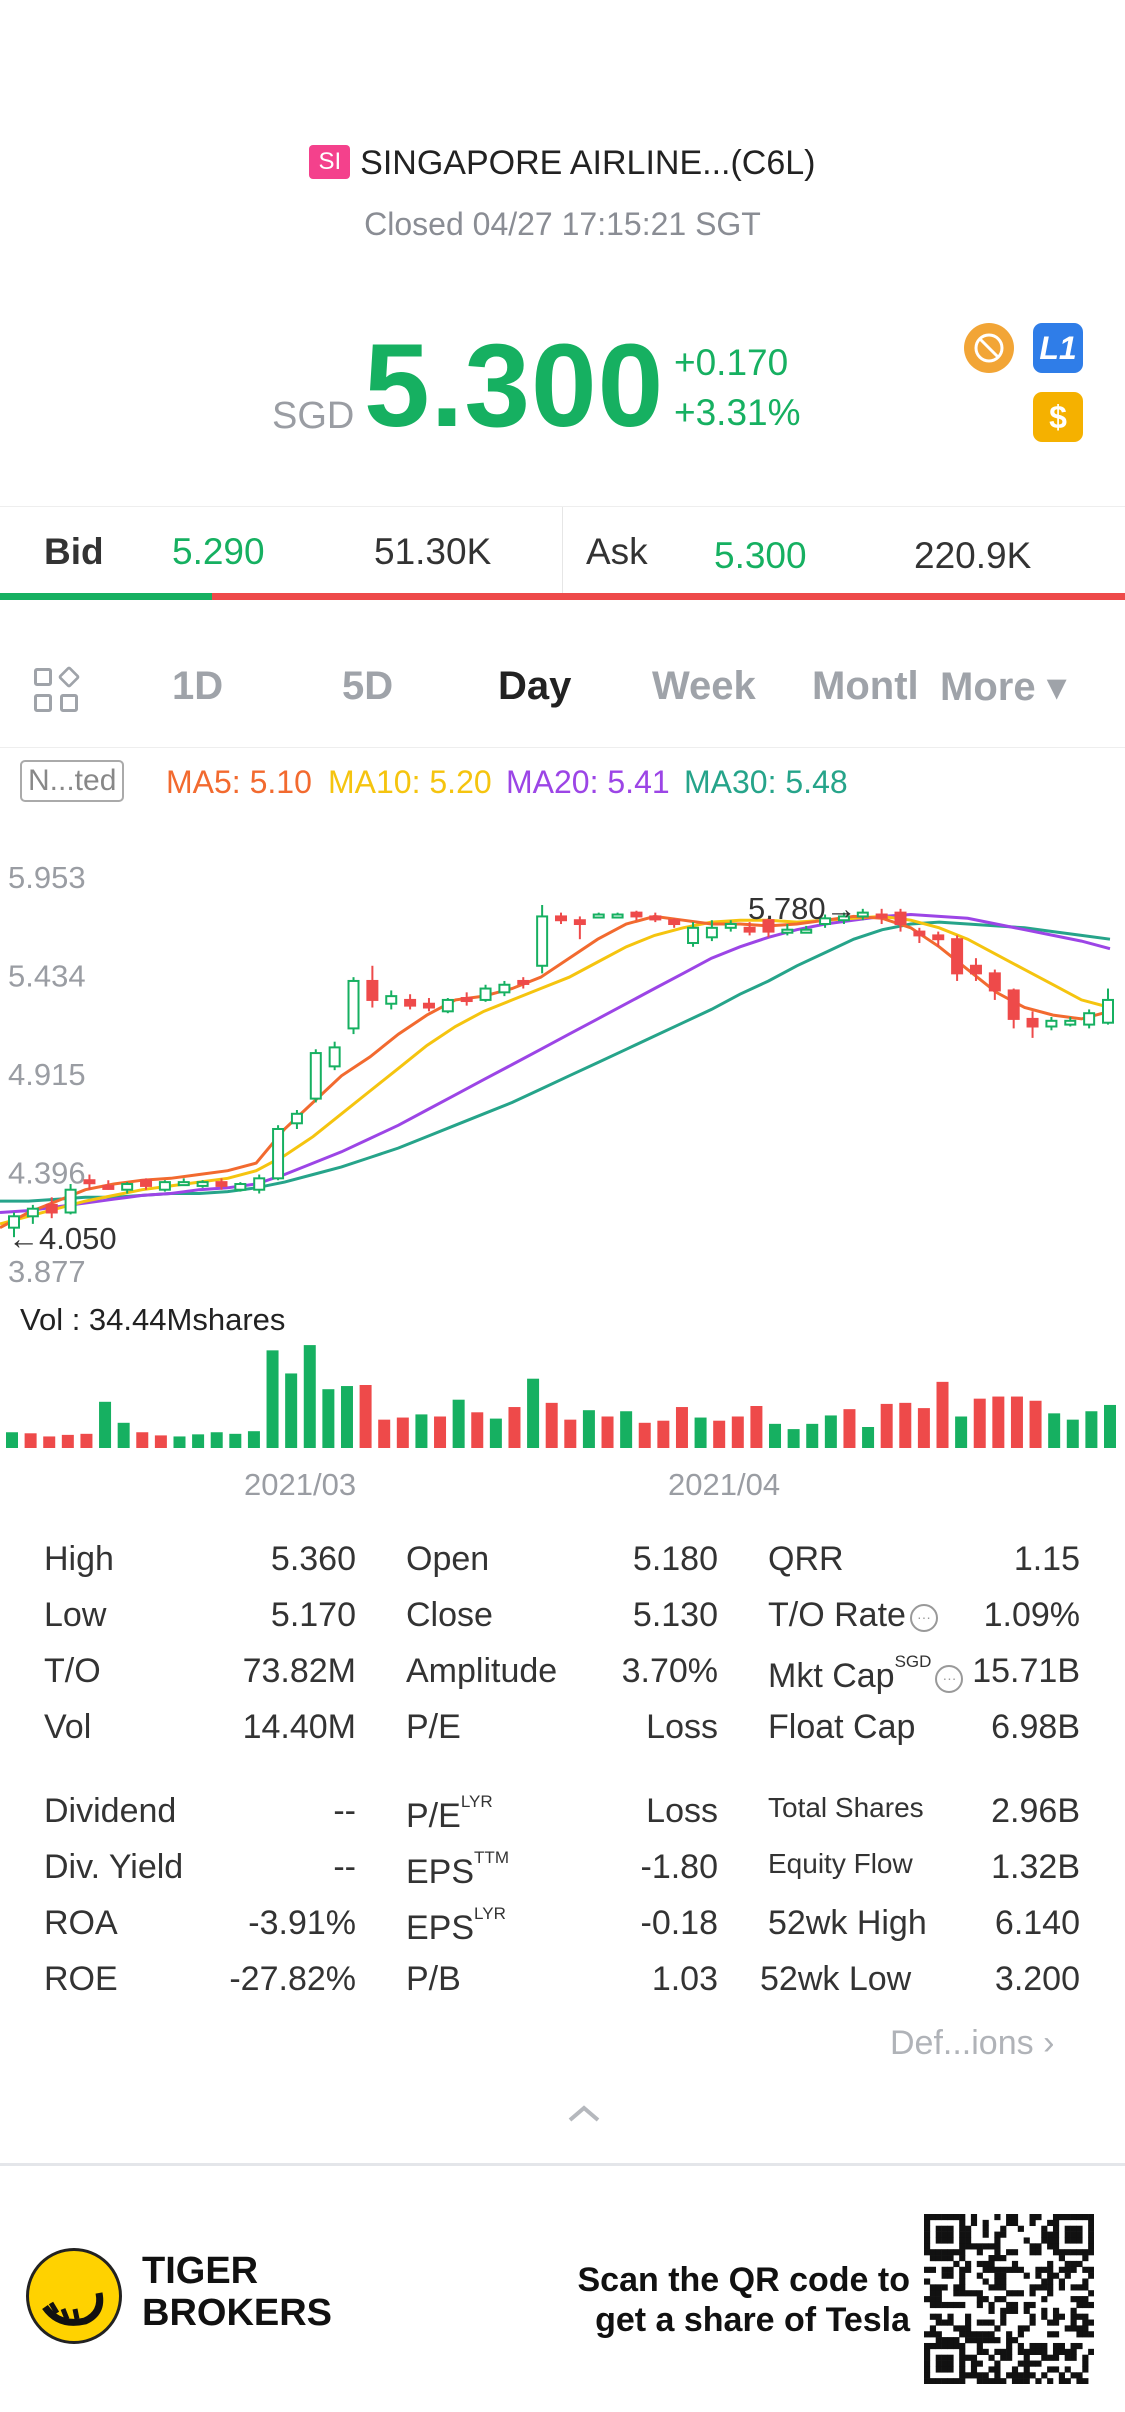 The height and width of the screenshot is (2412, 1125). I want to click on definitions-link: Def...ions ›, so click(972, 2043).